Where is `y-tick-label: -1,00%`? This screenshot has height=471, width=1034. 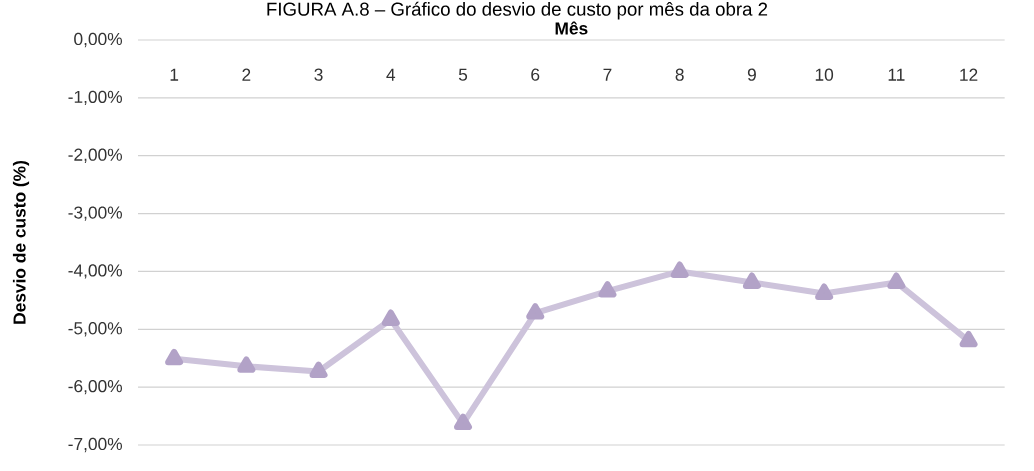
y-tick-label: -1,00% is located at coordinates (95, 98).